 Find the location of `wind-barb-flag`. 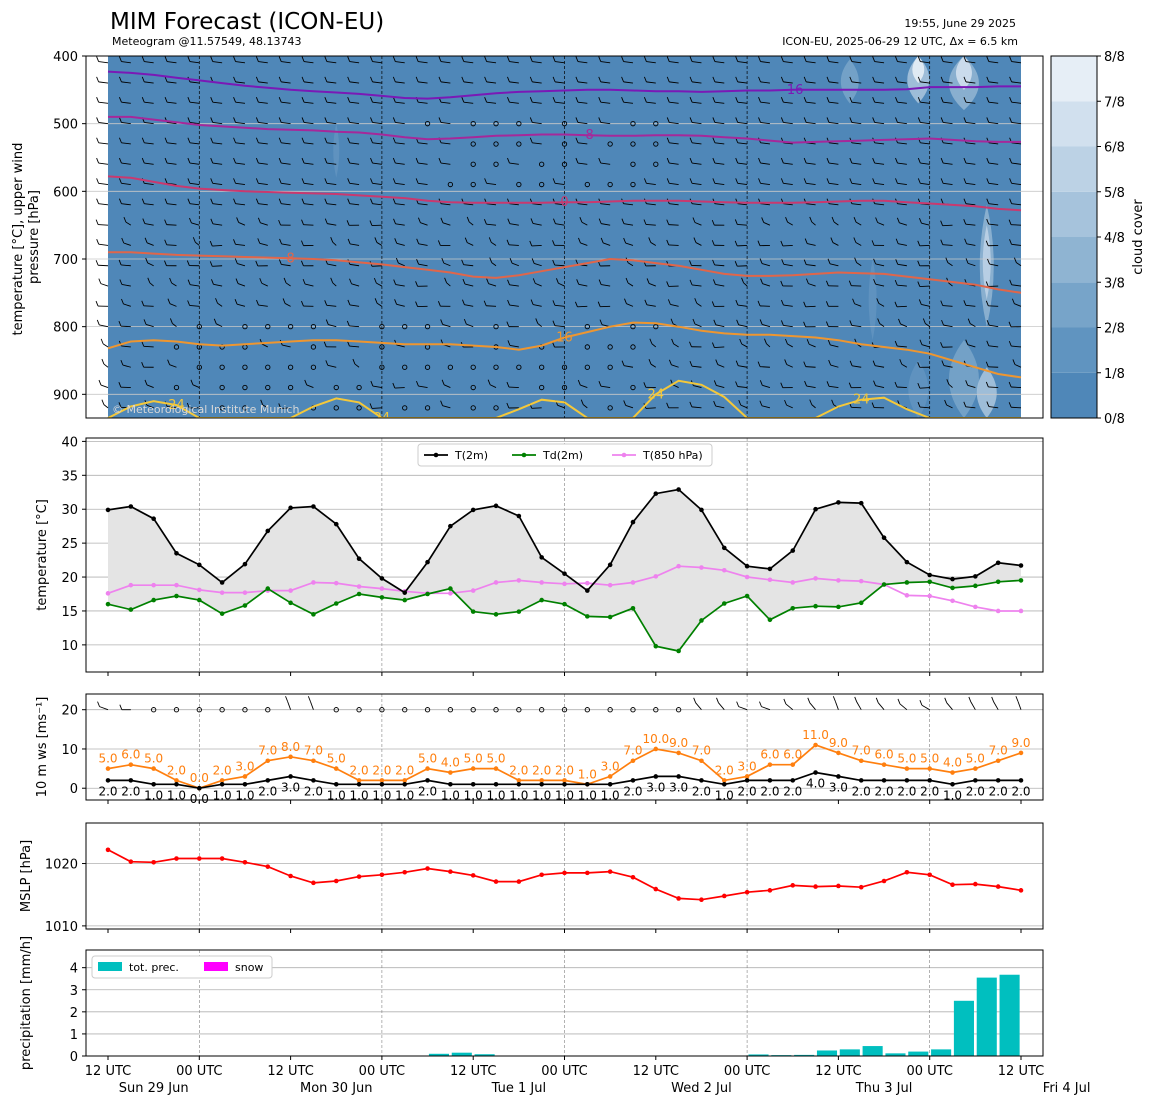

wind-barb-flag is located at coordinates (946, 700).